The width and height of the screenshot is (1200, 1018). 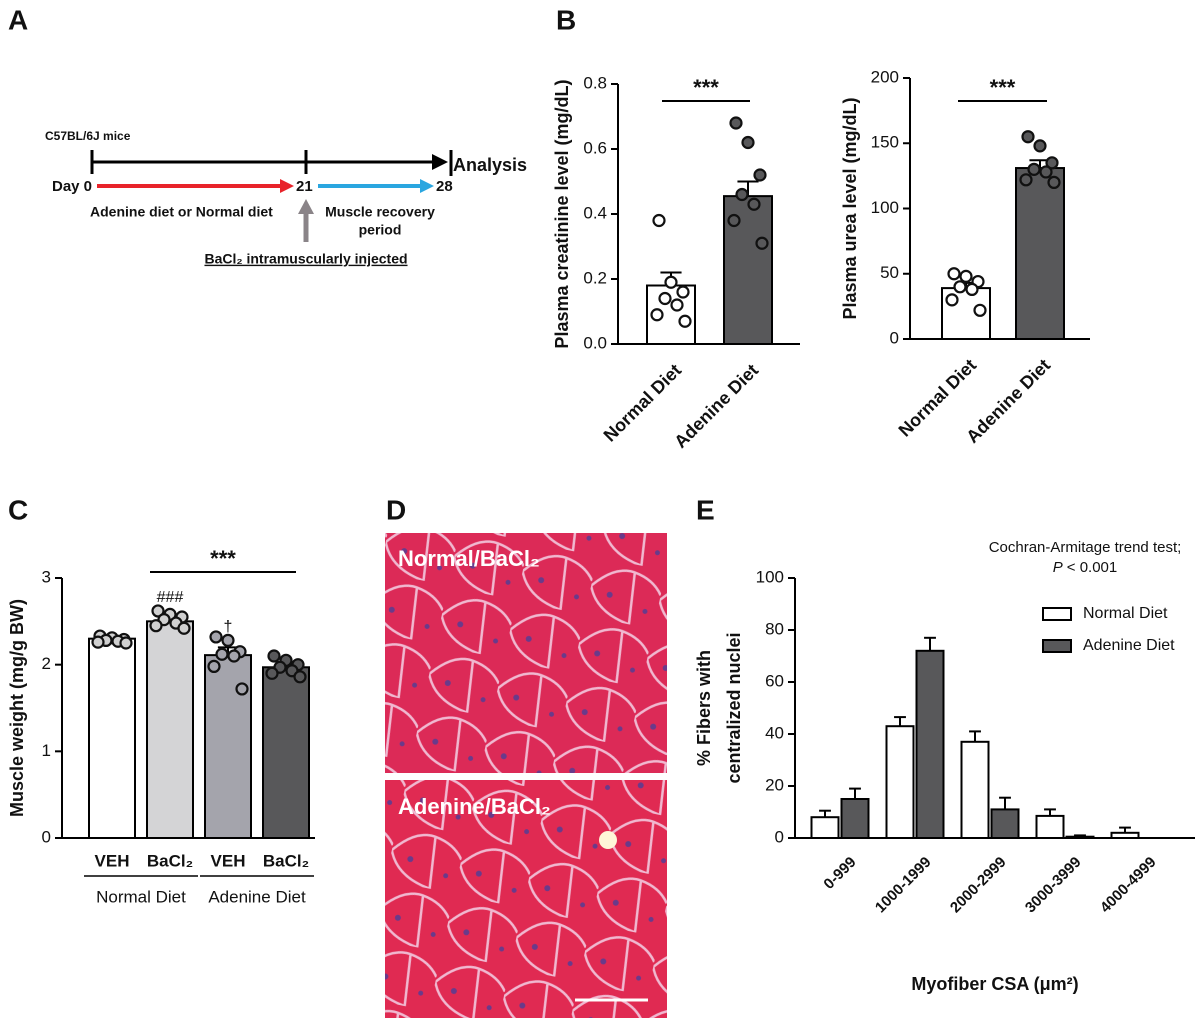 What do you see at coordinates (885, 142) in the screenshot?
I see `y-tick-label: 150` at bounding box center [885, 142].